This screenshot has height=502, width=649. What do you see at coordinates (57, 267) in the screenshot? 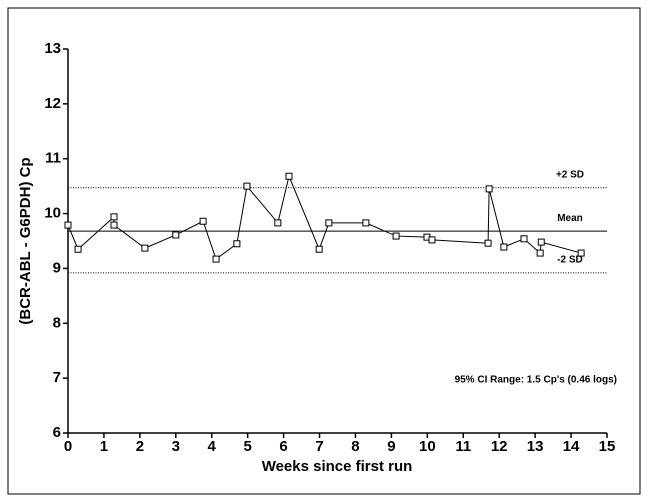
I see `y-tick-label: 9` at bounding box center [57, 267].